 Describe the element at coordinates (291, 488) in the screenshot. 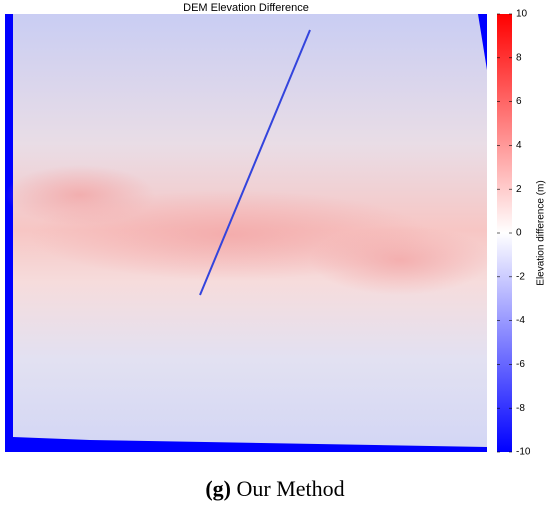

I see `caption-text: Our Method` at that location.